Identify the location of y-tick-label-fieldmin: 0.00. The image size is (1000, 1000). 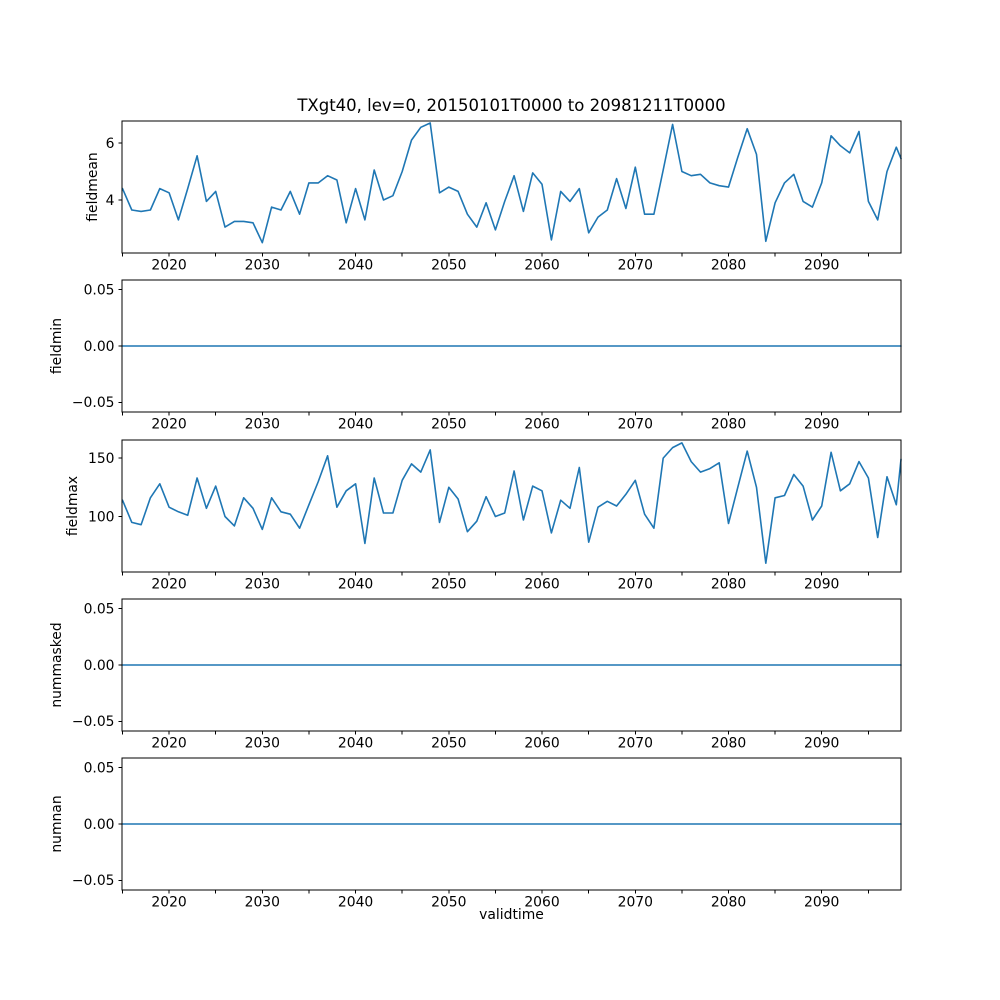
(99, 347).